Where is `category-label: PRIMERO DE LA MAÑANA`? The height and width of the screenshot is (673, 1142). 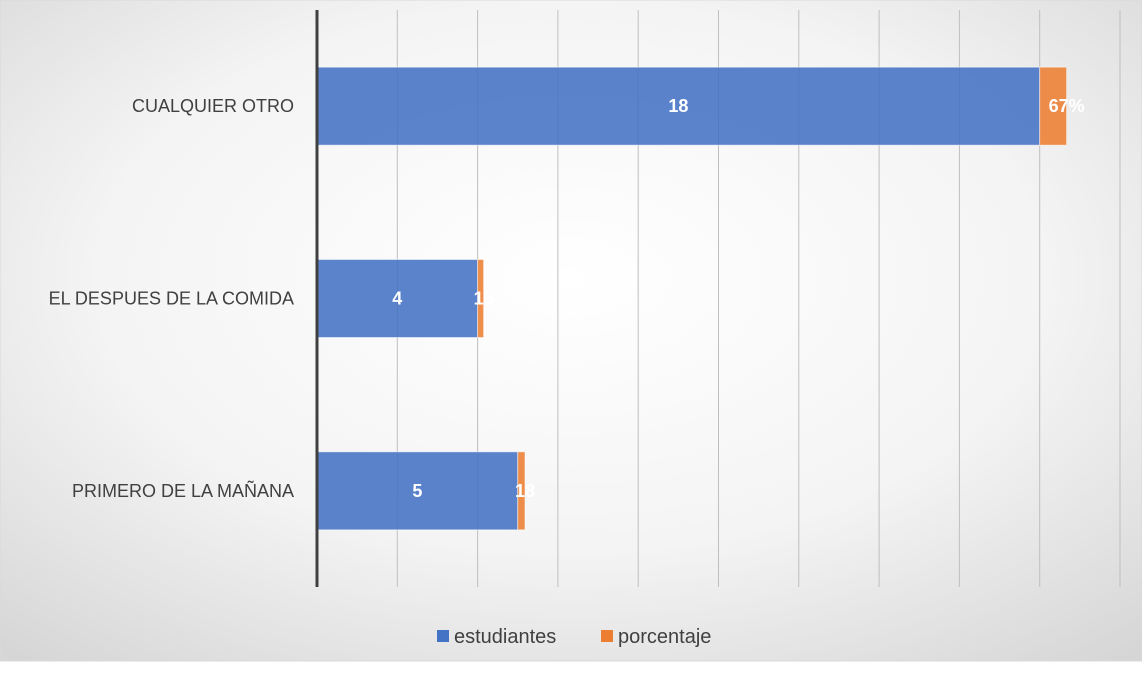
category-label: PRIMERO DE LA MAÑANA is located at coordinates (183, 490).